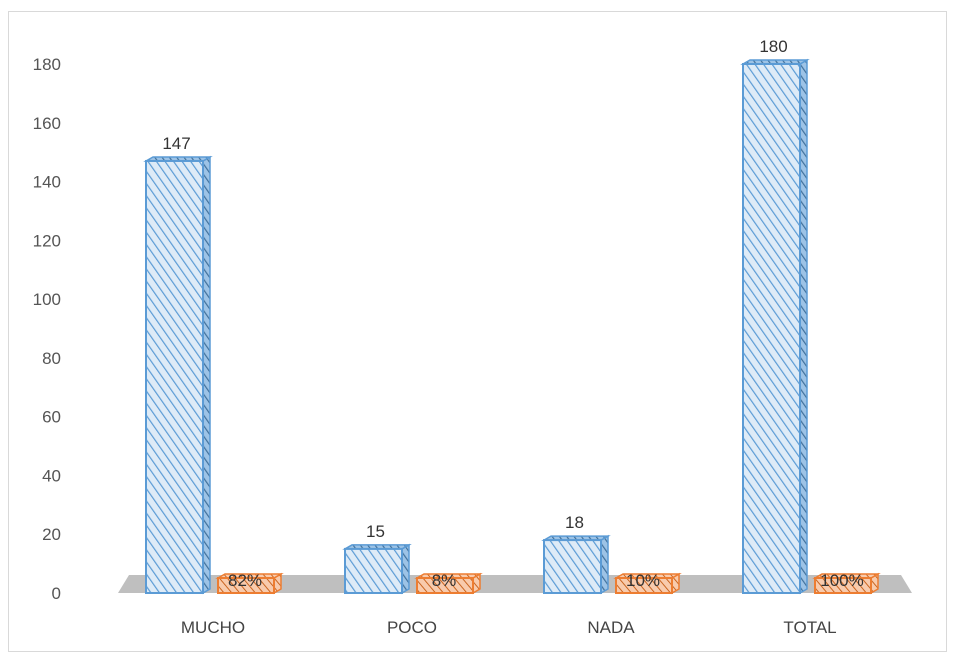 This screenshot has width=954, height=666. I want to click on y-tick-label: 160, so click(47, 123).